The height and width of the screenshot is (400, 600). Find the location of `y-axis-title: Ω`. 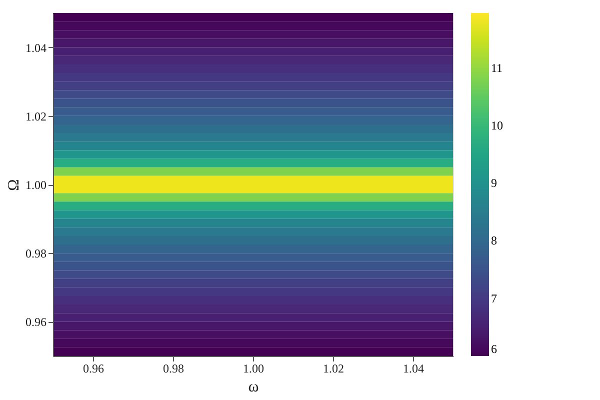

y-axis-title: Ω is located at coordinates (14, 184).